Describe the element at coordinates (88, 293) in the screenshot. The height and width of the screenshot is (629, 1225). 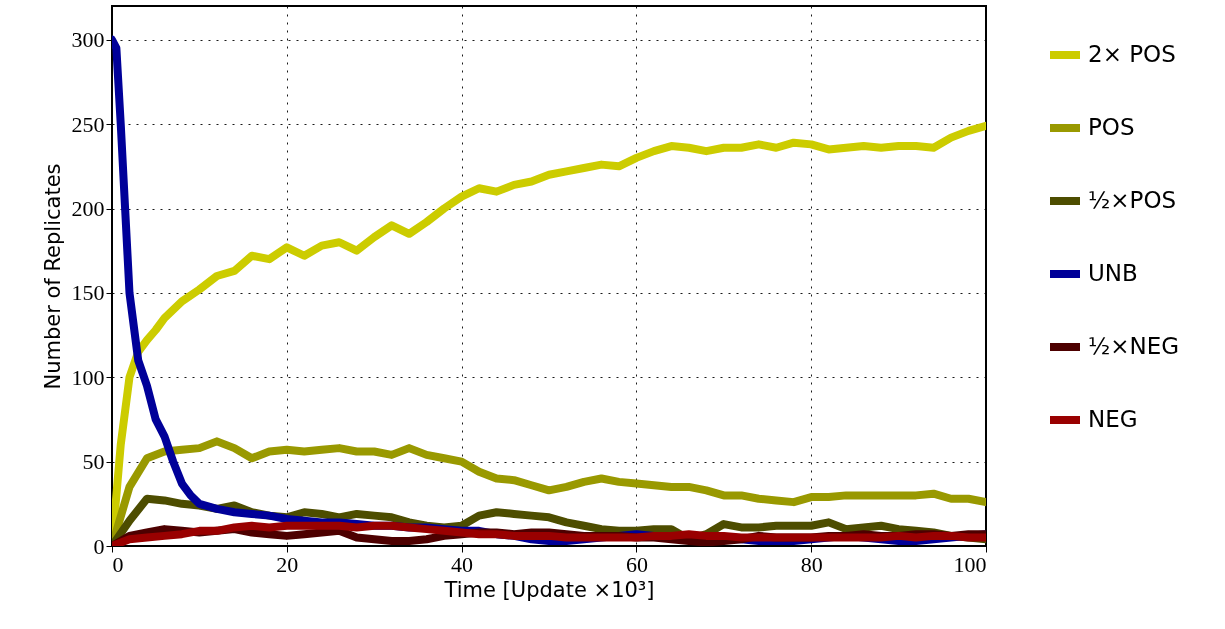
I see `y-tick-label: 150` at that location.